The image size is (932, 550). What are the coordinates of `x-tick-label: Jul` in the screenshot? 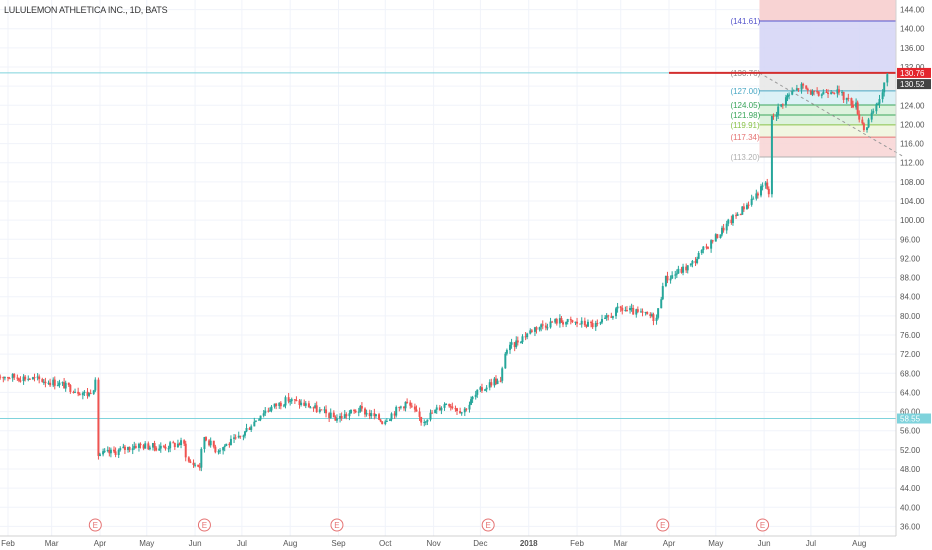 It's located at (811, 543).